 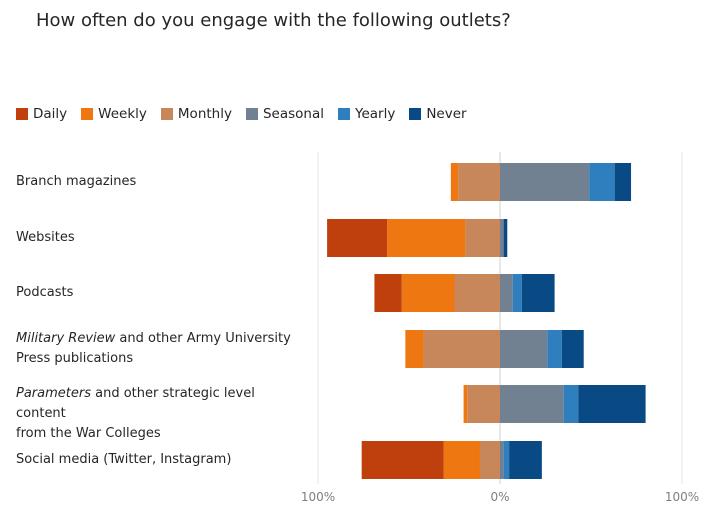 I want to click on category-label: Websites, so click(x=45, y=237).